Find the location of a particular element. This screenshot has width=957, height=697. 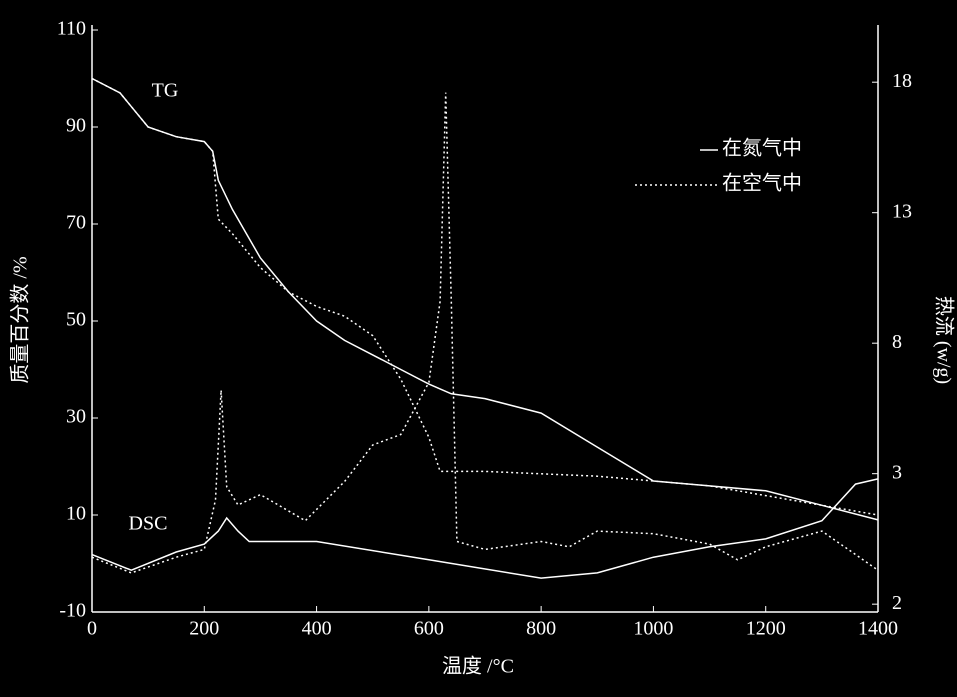

x-tick-label: 400 is located at coordinates (317, 629).